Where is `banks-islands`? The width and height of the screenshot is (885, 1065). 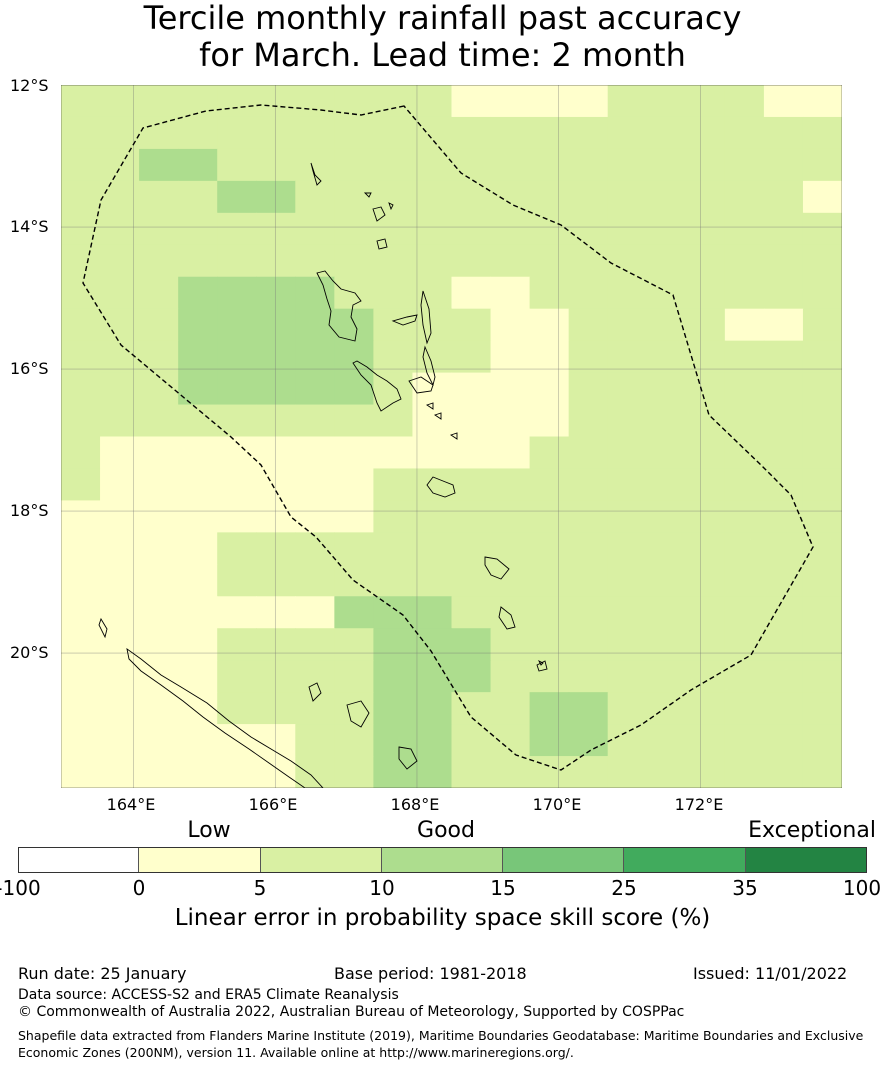
banks-islands is located at coordinates (378, 221).